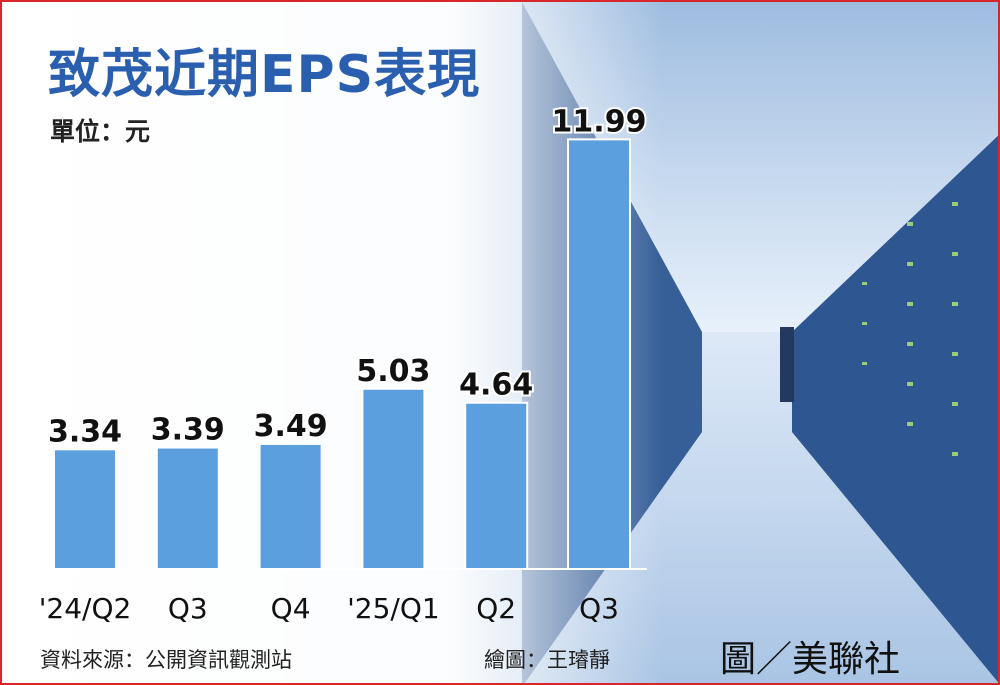 Image resolution: width=1000 pixels, height=685 pixels. Describe the element at coordinates (547, 660) in the screenshot. I see `artist-credit: 繪圖：王璿靜` at that location.